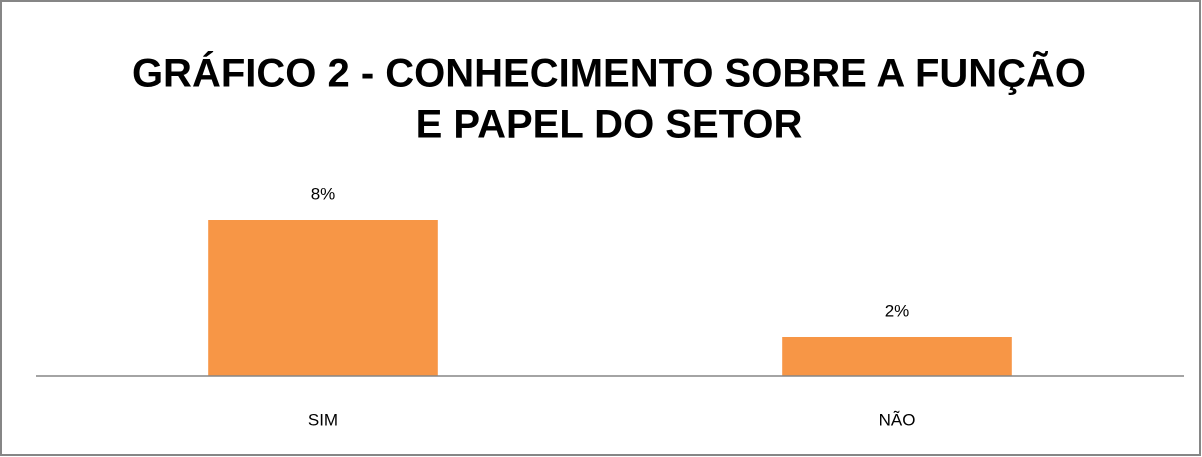 Image resolution: width=1202 pixels, height=457 pixels. I want to click on data-label: 2%, so click(897, 310).